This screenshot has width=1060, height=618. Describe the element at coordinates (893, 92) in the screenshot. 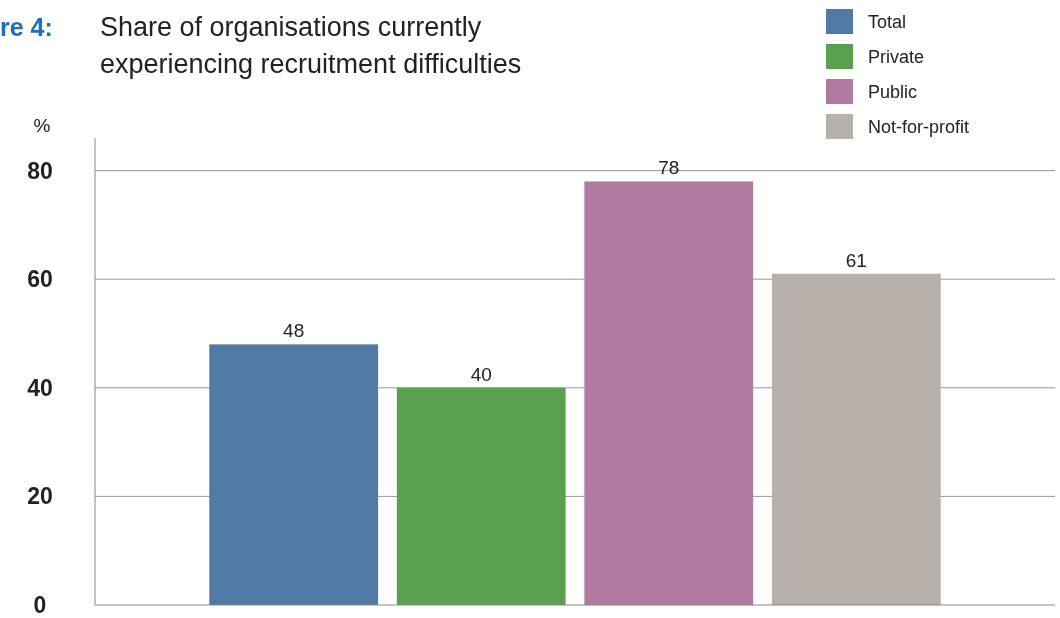

I see `legend-label: Public` at that location.